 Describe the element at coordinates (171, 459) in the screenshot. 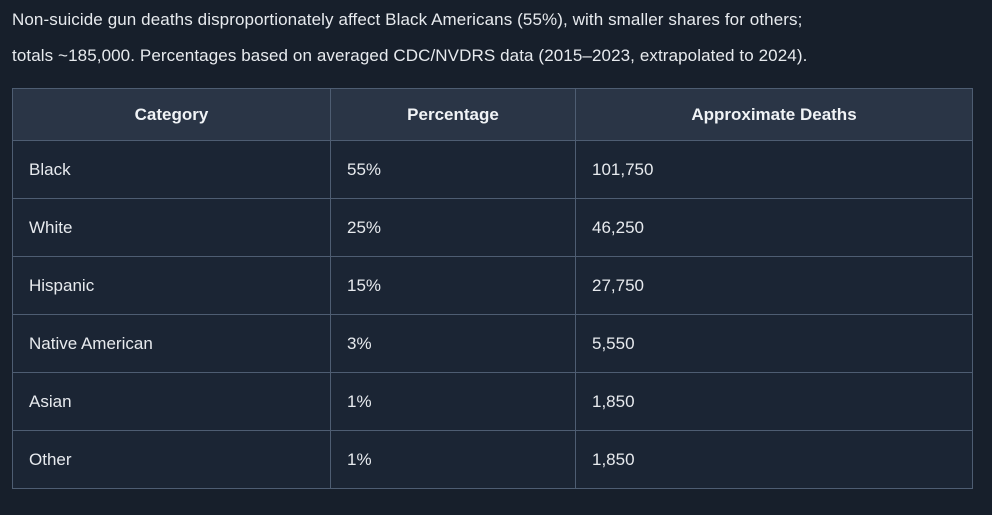

I see `cell-category: Other` at that location.